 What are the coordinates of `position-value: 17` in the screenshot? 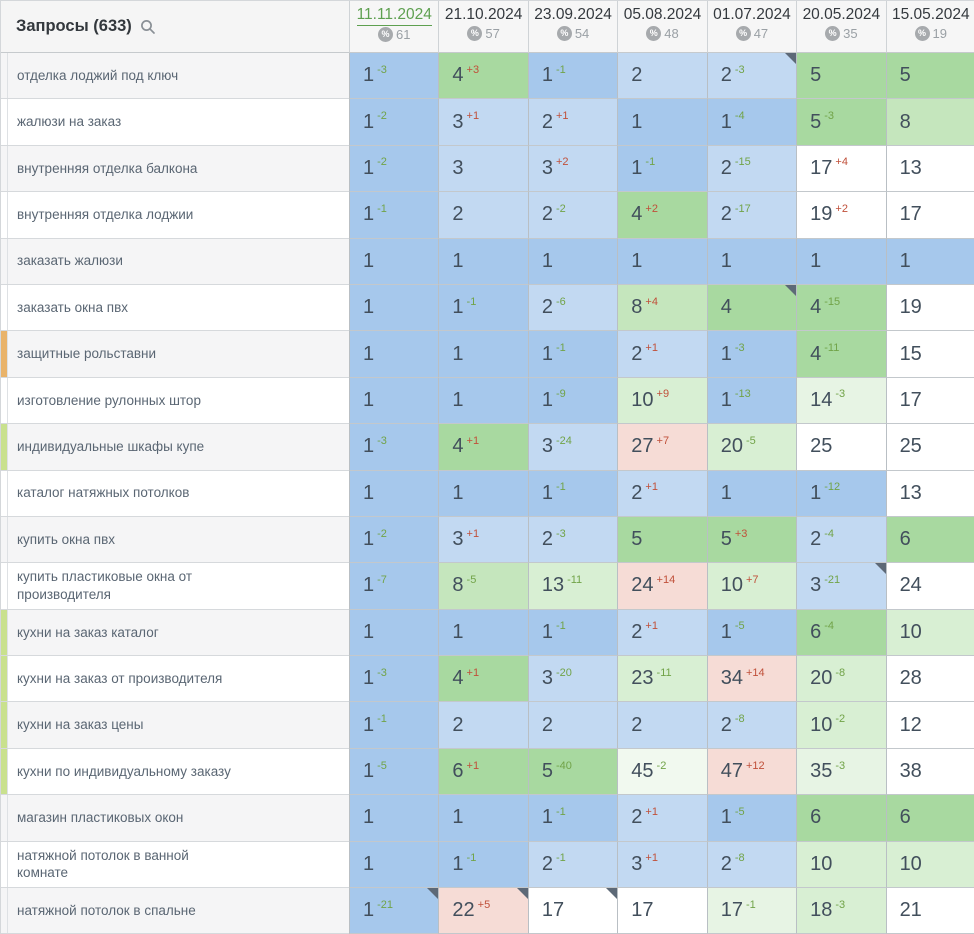 It's located at (910, 399).